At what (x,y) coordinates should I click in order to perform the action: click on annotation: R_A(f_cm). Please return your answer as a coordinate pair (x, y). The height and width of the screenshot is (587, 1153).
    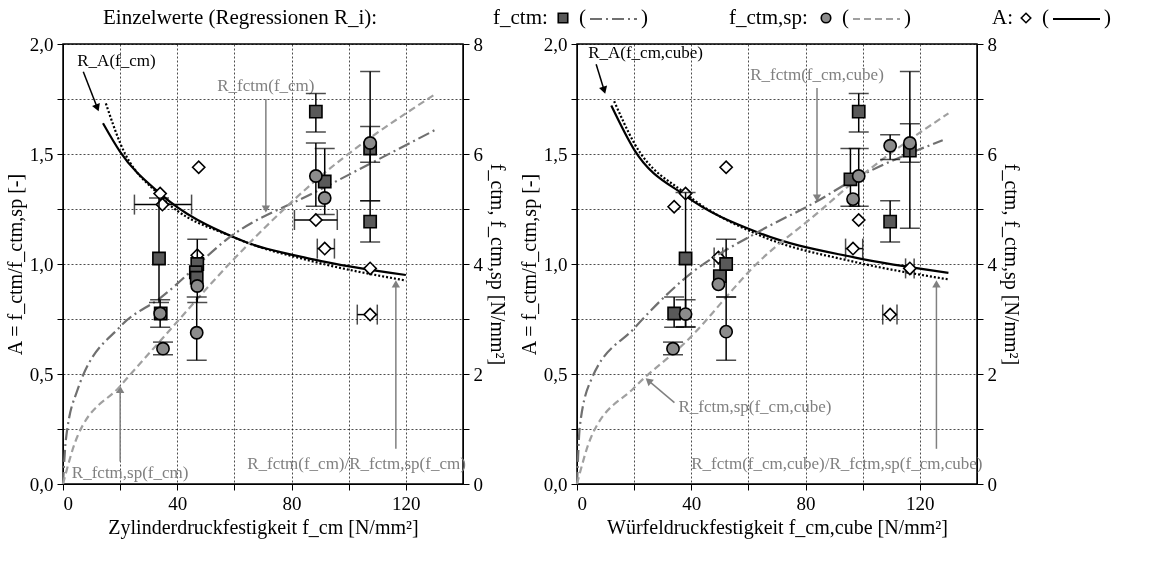
    Looking at the image, I should click on (116, 60).